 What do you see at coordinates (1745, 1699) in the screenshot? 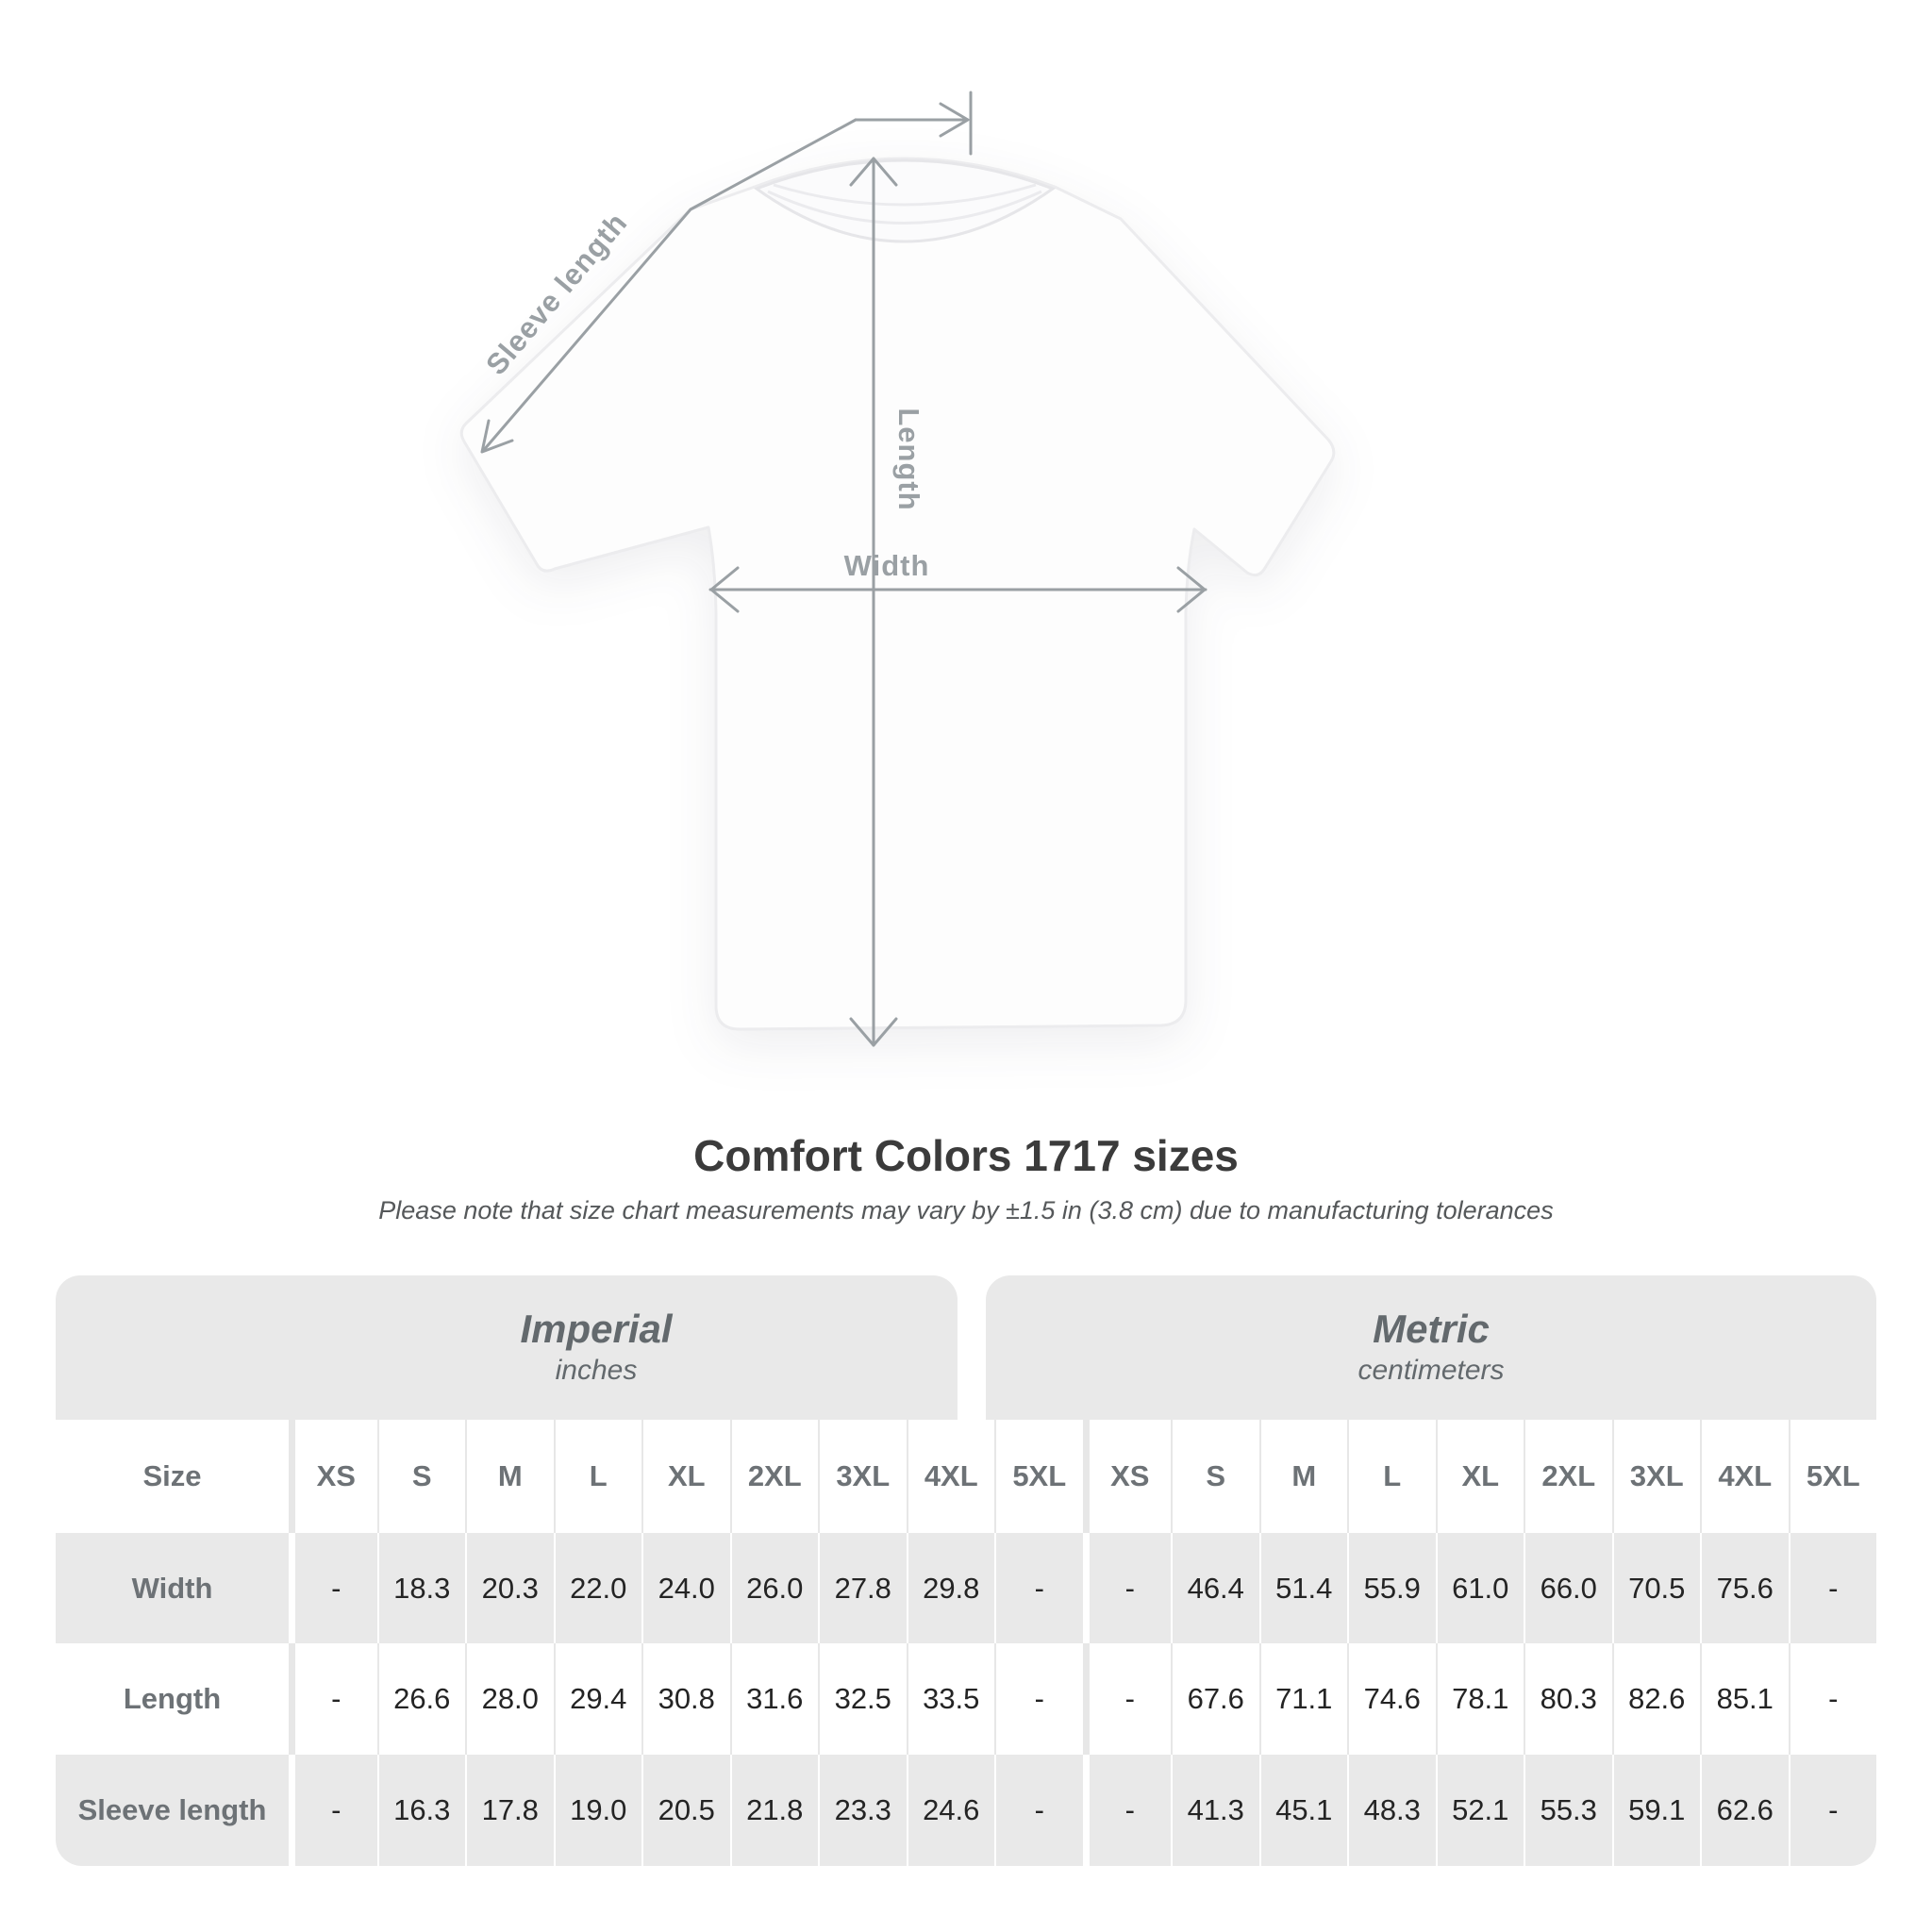
I see `cell: 85.1` at bounding box center [1745, 1699].